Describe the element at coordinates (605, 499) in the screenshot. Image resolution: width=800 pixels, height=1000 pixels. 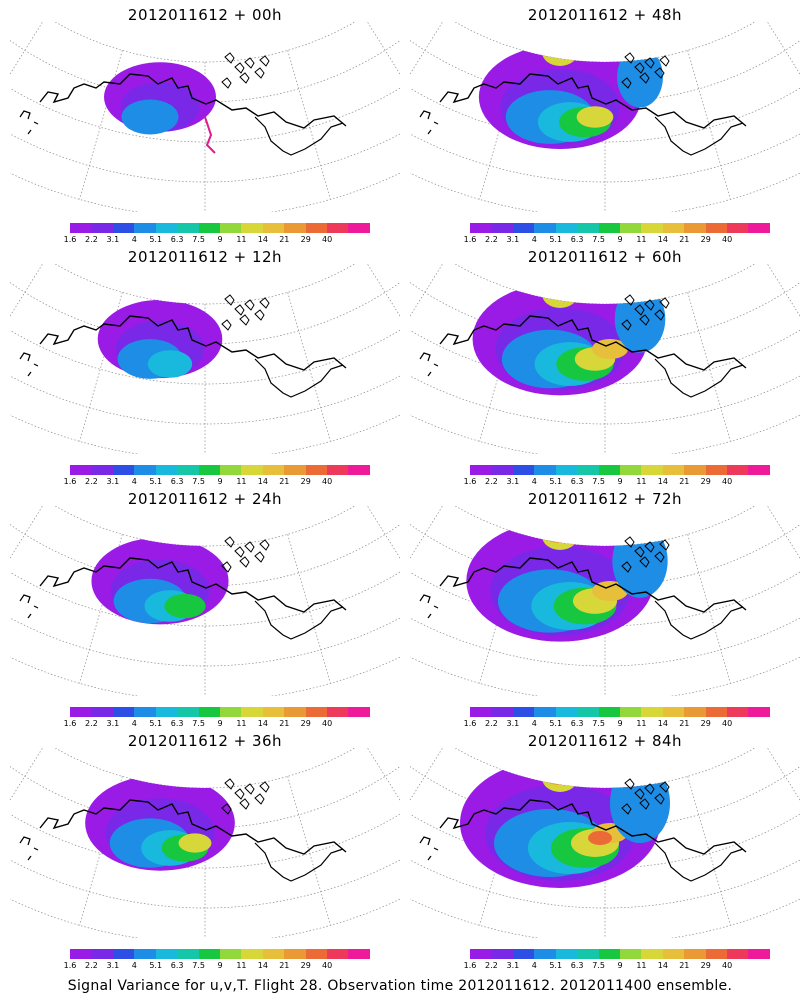
I see `panel-title: 2012011612 + 72h` at that location.